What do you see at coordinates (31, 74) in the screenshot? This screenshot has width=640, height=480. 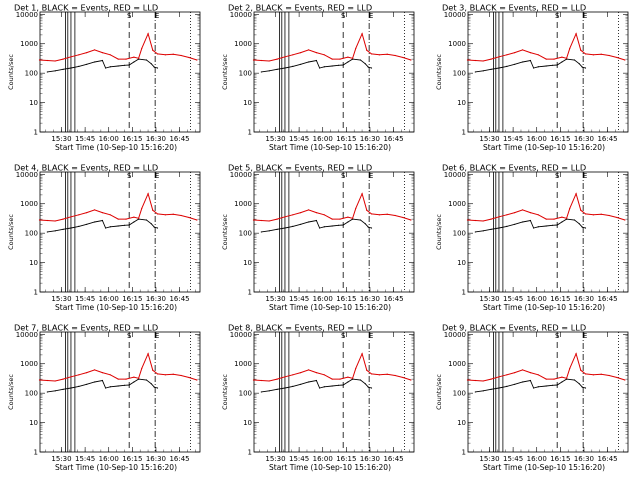 I see `y-tick-label: 100` at bounding box center [31, 74].